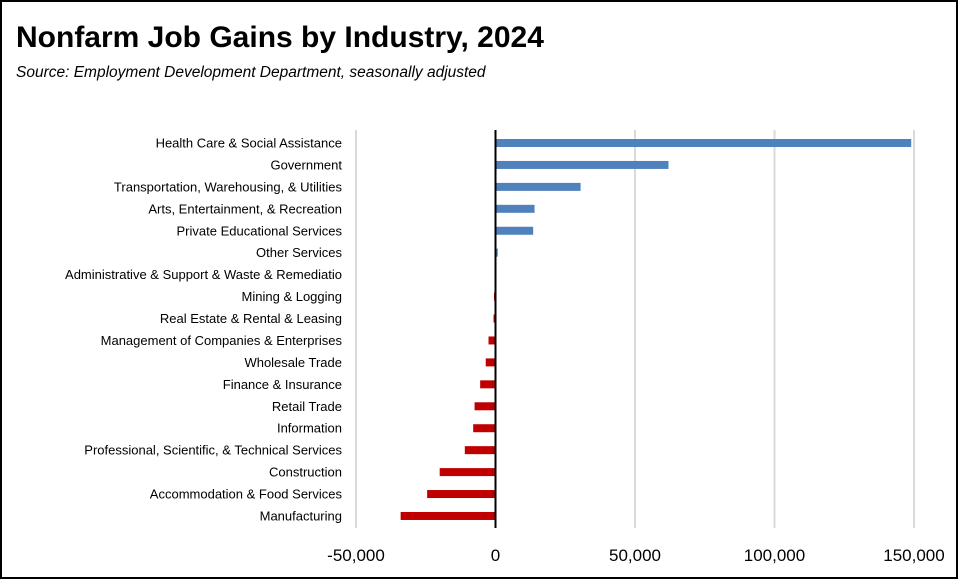  Describe the element at coordinates (305, 472) in the screenshot. I see `category-label: Construction` at that location.